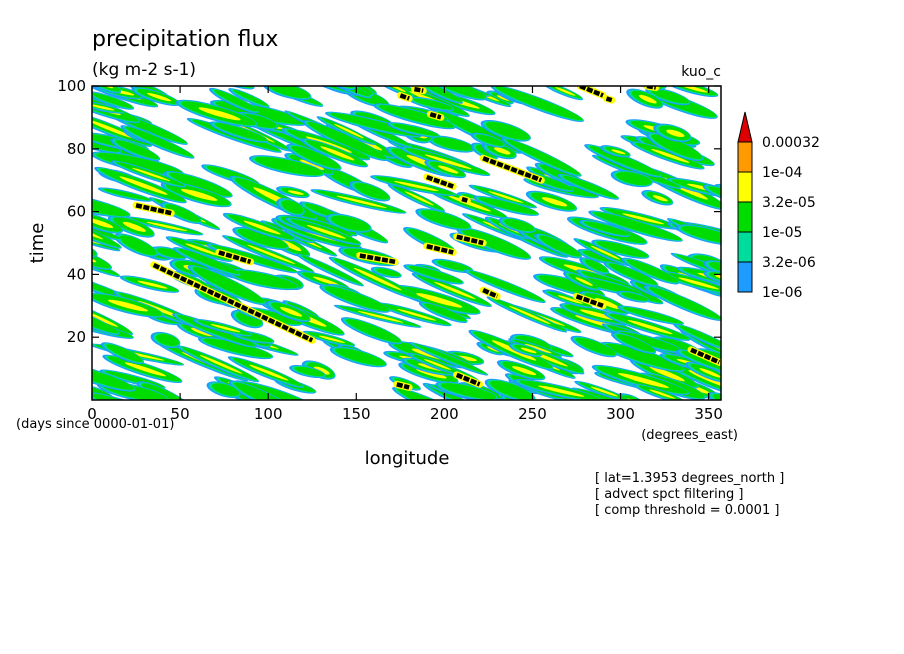  Describe the element at coordinates (782, 293) in the screenshot. I see `colorbar-label: 1e-06` at that location.